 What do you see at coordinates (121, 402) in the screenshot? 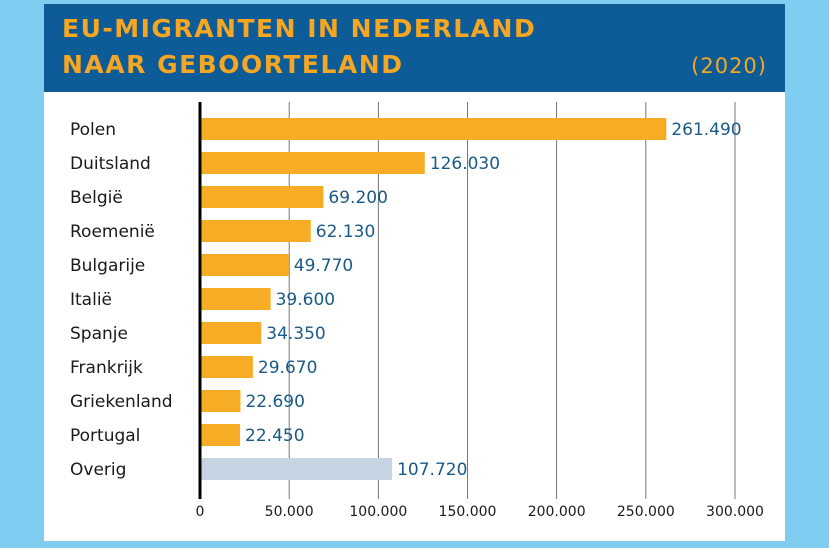
I see `category-label: Griekenland` at bounding box center [121, 402].